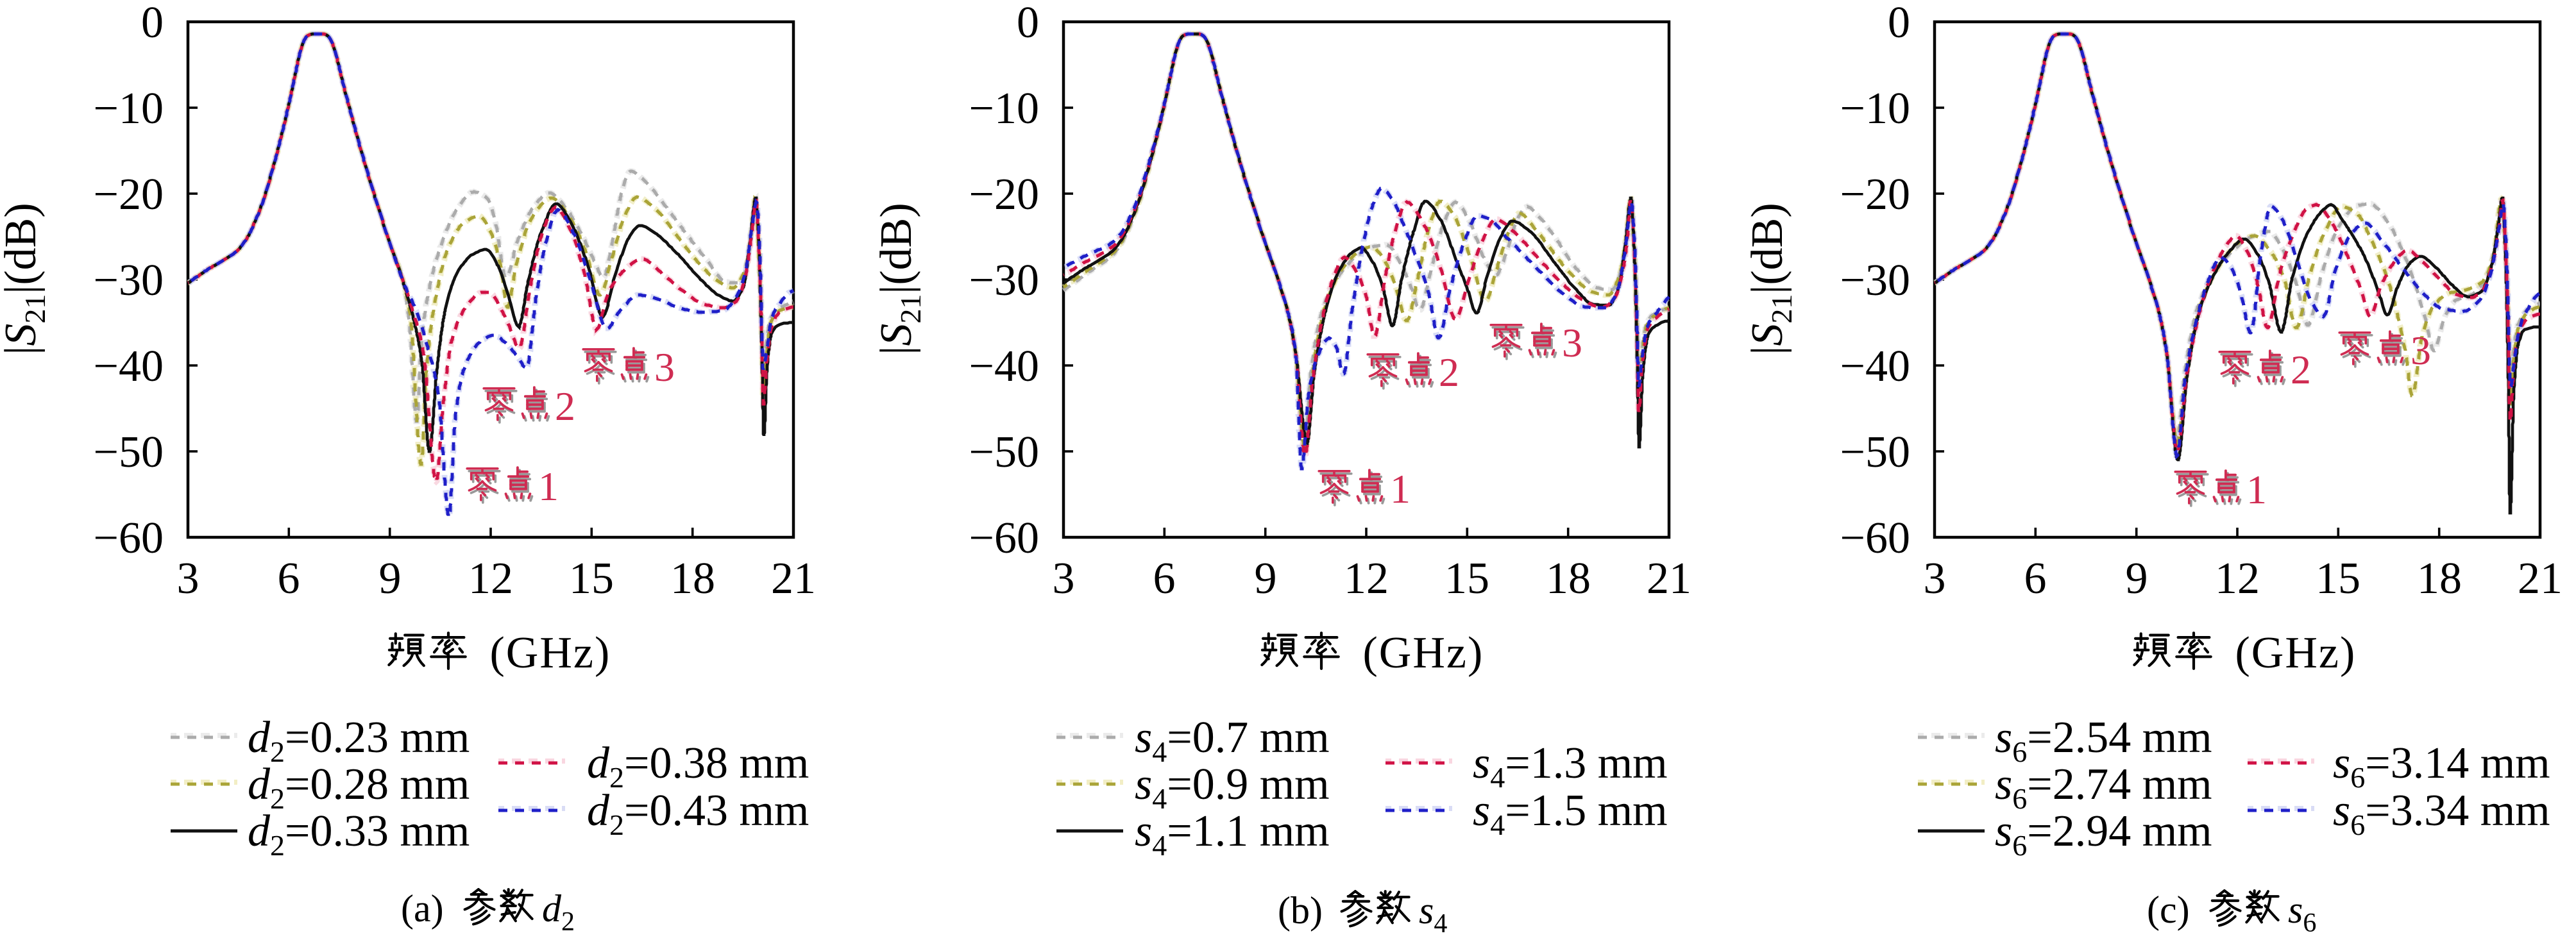 The width and height of the screenshot is (2576, 938). I want to click on svg-text: s6=2.54 mm, so click(2103, 740).